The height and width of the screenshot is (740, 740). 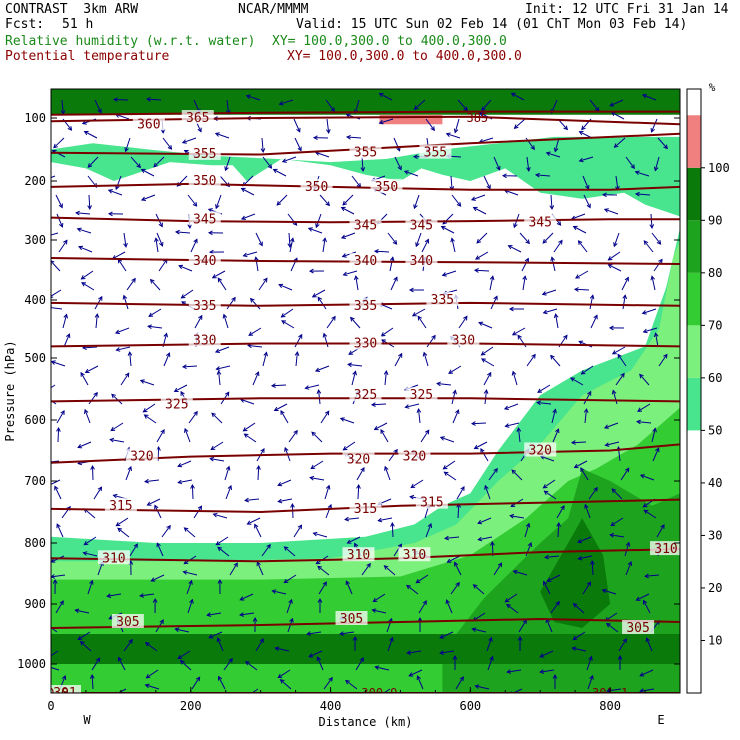 I want to click on y-tick-label-500: 500, so click(x=35, y=358).